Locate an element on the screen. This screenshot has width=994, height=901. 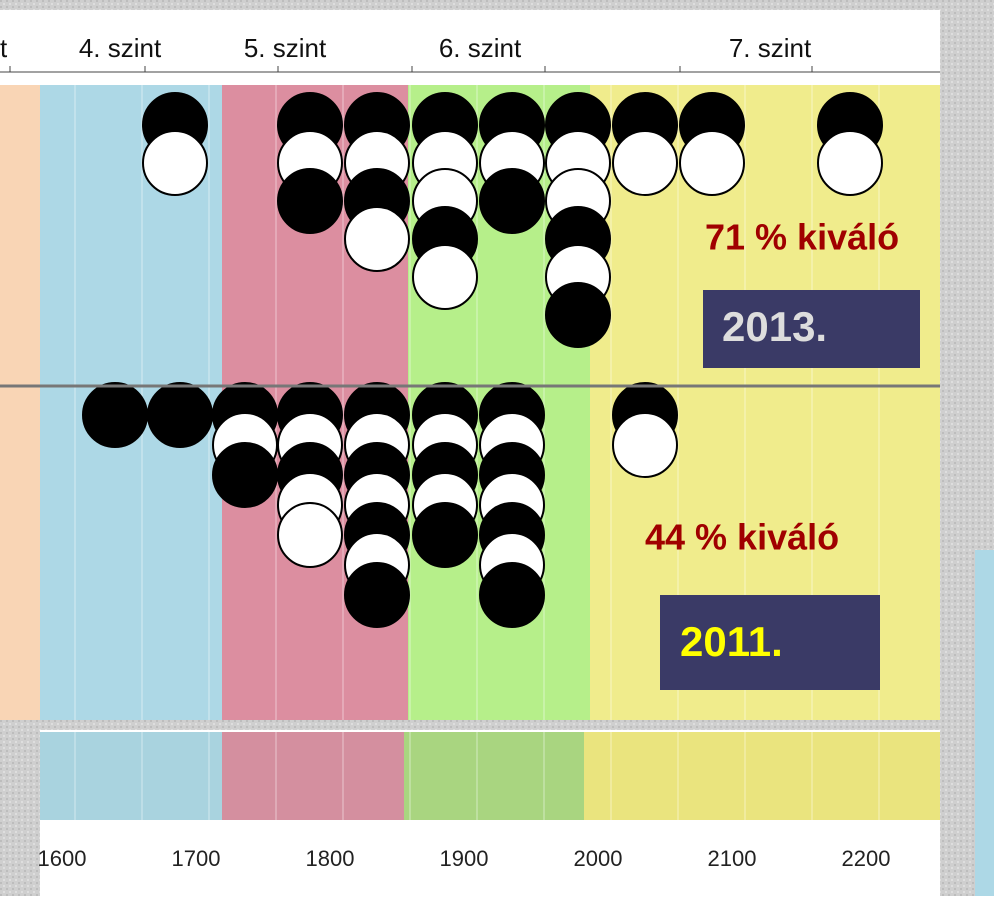
axis-label: 2200 is located at coordinates (866, 858).